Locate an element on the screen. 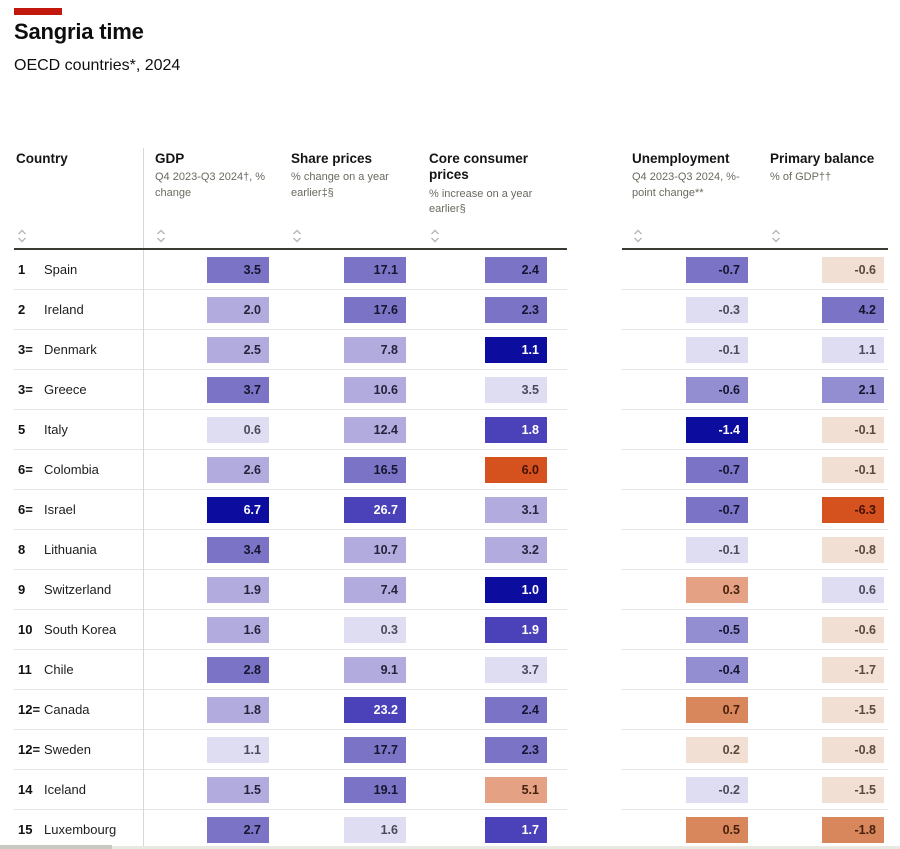 The width and height of the screenshot is (900, 849). gdp-value: 1.6 is located at coordinates (238, 629).